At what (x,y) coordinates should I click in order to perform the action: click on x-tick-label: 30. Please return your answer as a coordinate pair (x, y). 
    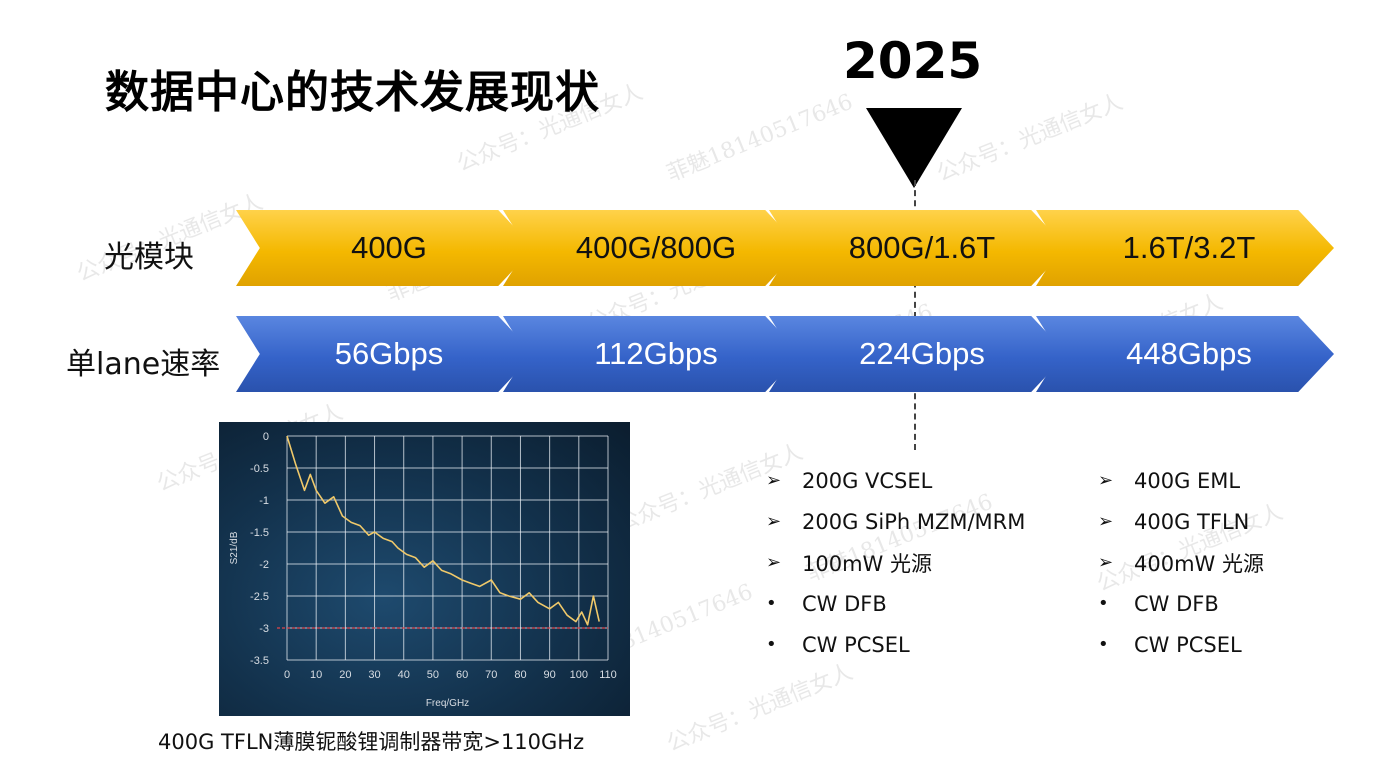
    Looking at the image, I should click on (374, 675).